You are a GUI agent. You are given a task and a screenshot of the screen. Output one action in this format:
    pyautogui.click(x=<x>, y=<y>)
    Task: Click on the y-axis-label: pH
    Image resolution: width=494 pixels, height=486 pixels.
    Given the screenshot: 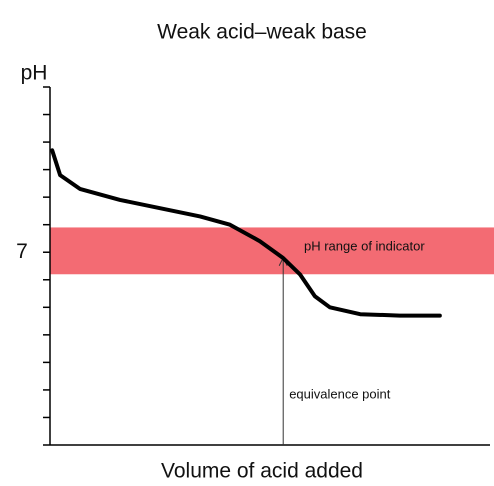 What is the action you would take?
    pyautogui.click(x=34, y=73)
    